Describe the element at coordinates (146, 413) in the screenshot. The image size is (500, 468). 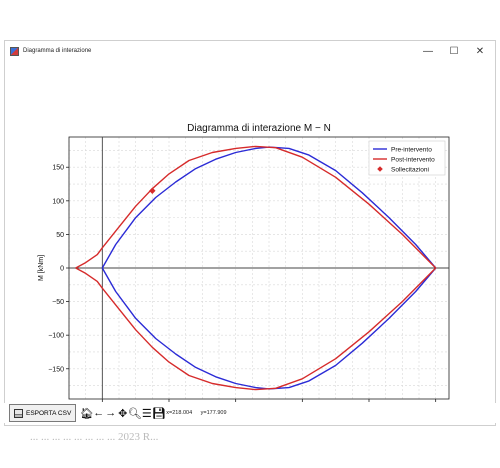
I see `configure-icon: ☰` at that location.